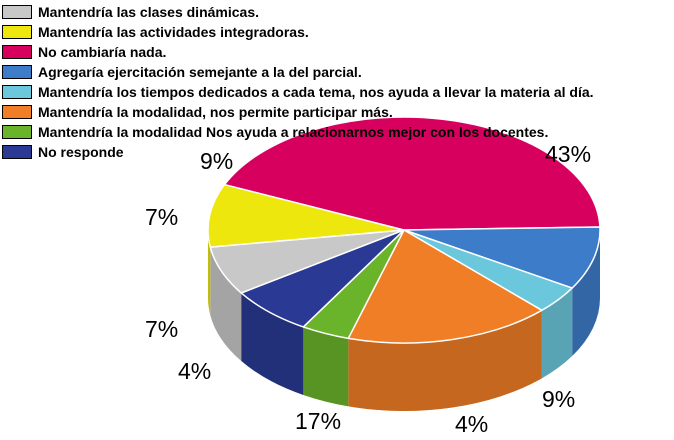 The image size is (674, 440). I want to click on legend-item: Mantendría las actividades integradoras., so click(298, 32).